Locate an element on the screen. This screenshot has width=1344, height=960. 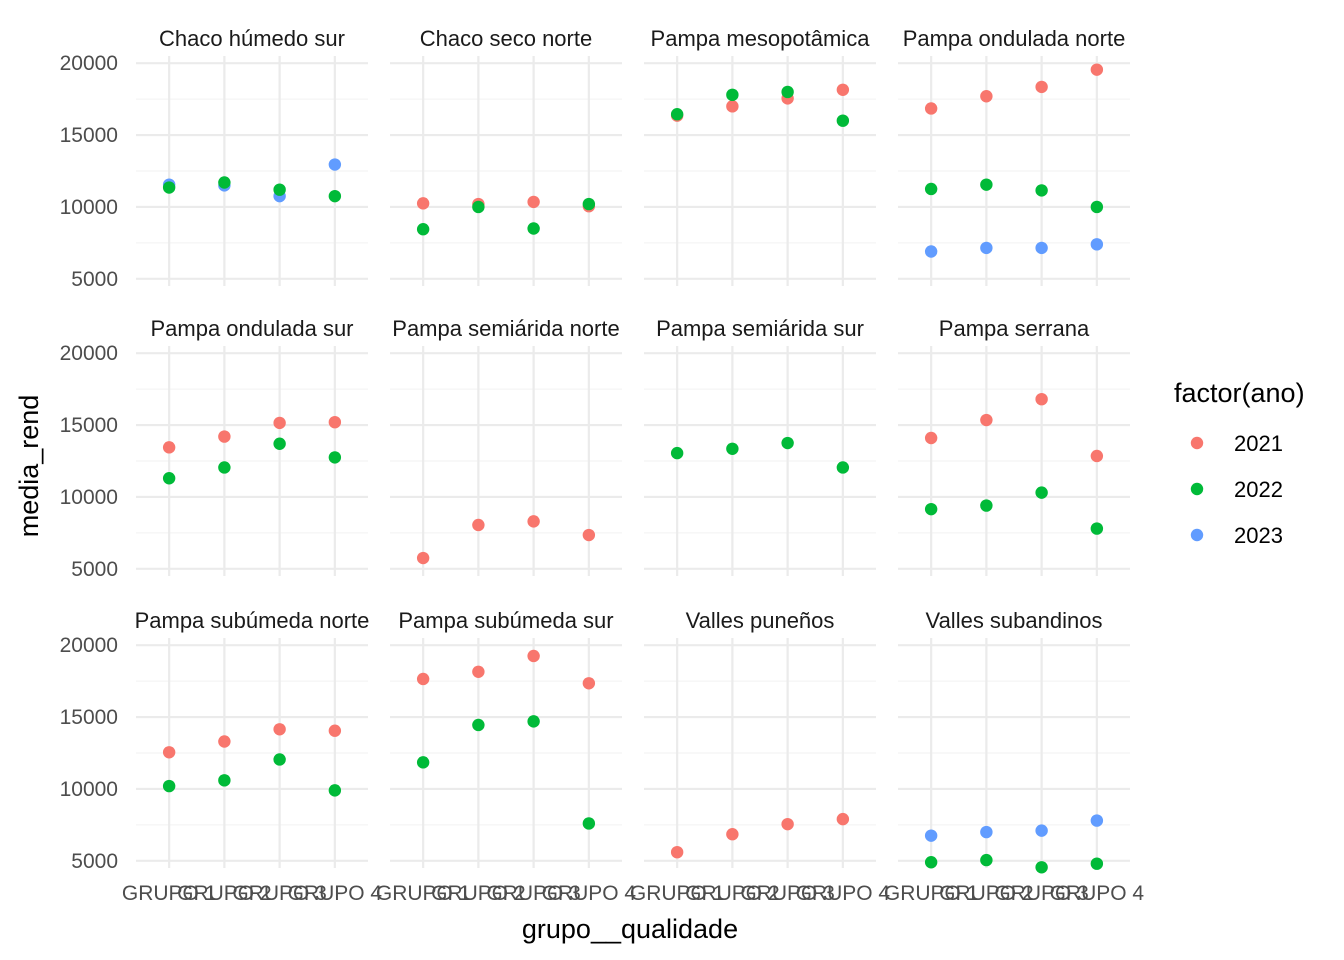
facet-panel: Valles subandinos is located at coordinates (1014, 741).